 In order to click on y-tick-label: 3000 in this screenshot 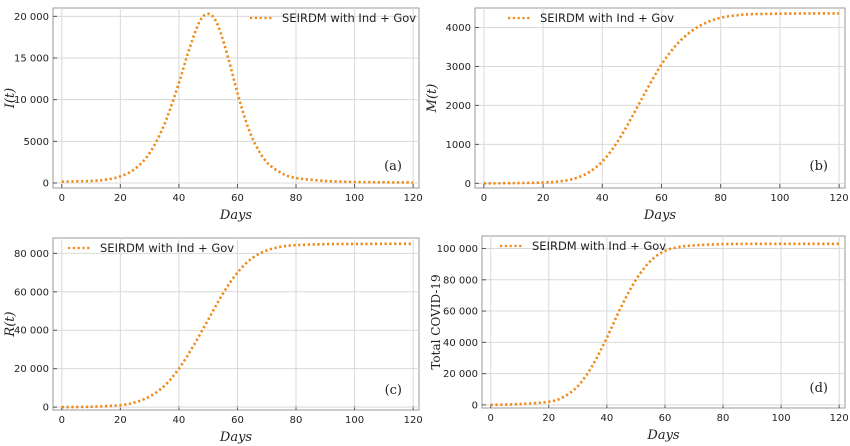, I will do `click(458, 67)`.